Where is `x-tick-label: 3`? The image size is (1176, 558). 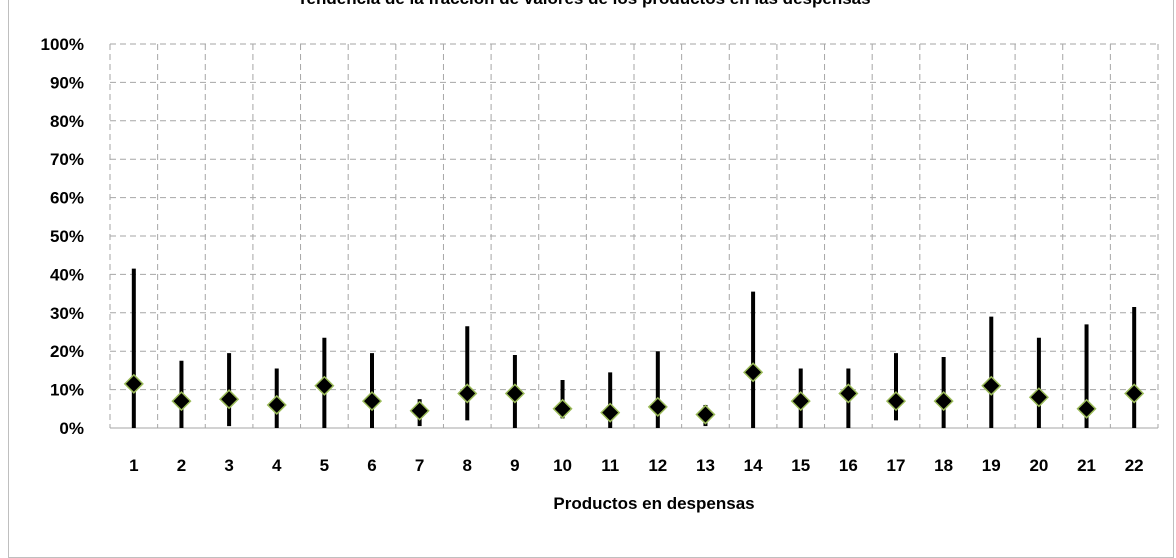
x-tick-label: 3 is located at coordinates (228, 465).